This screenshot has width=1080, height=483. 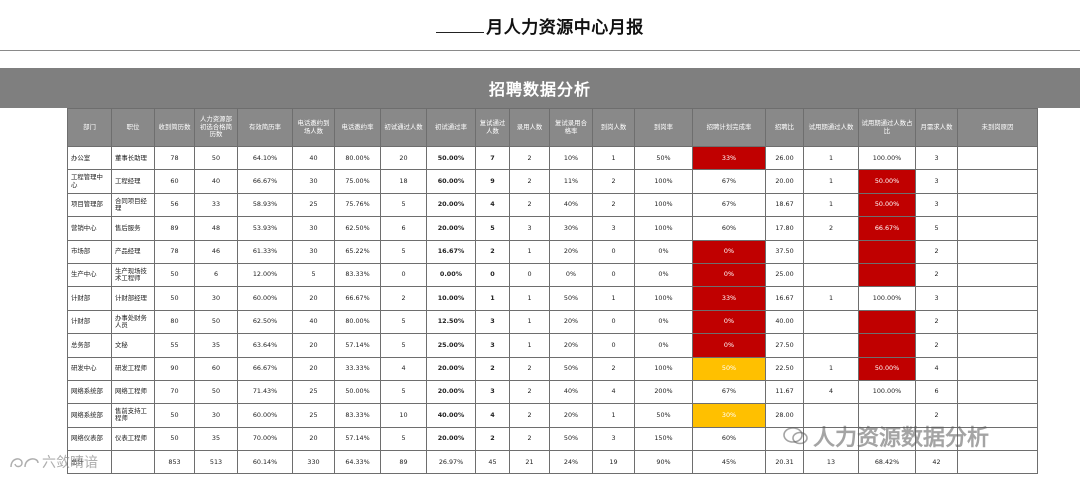 What do you see at coordinates (663, 462) in the screenshot?
I see `table-cell: 90%` at bounding box center [663, 462].